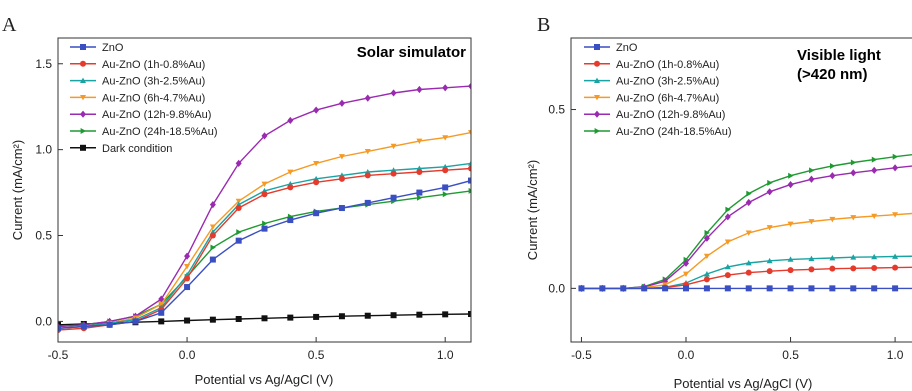  What do you see at coordinates (264, 379) in the screenshot?
I see `panel-a-xlabel: Potential vs Ag/AgCl (V)` at bounding box center [264, 379].